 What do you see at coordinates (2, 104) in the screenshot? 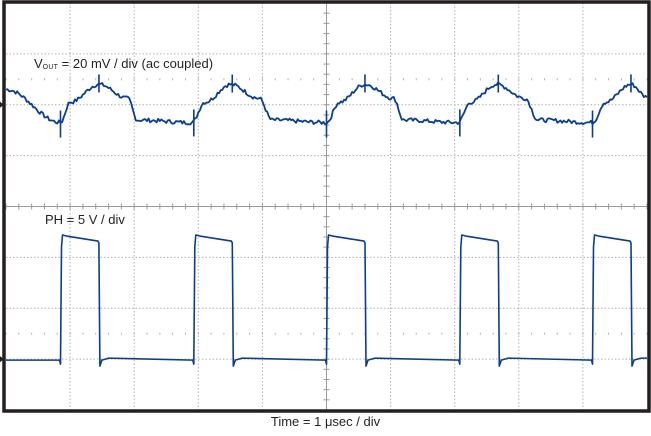
I see `ch1-ground-marker-icon` at bounding box center [2, 104].